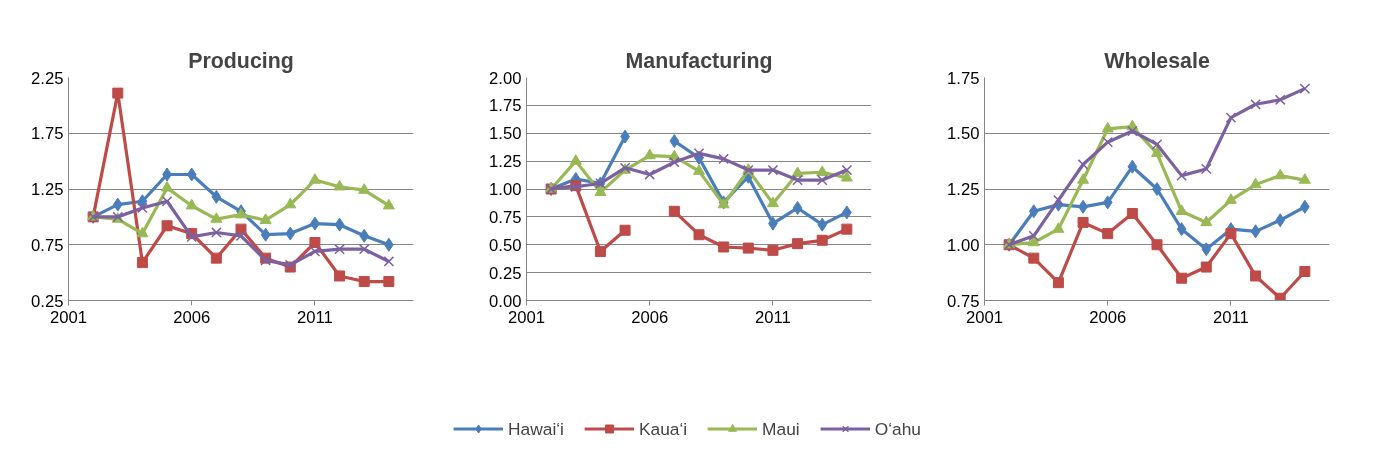 The height and width of the screenshot is (457, 1374). Describe the element at coordinates (241, 60) in the screenshot. I see `chart-title: Producing` at that location.